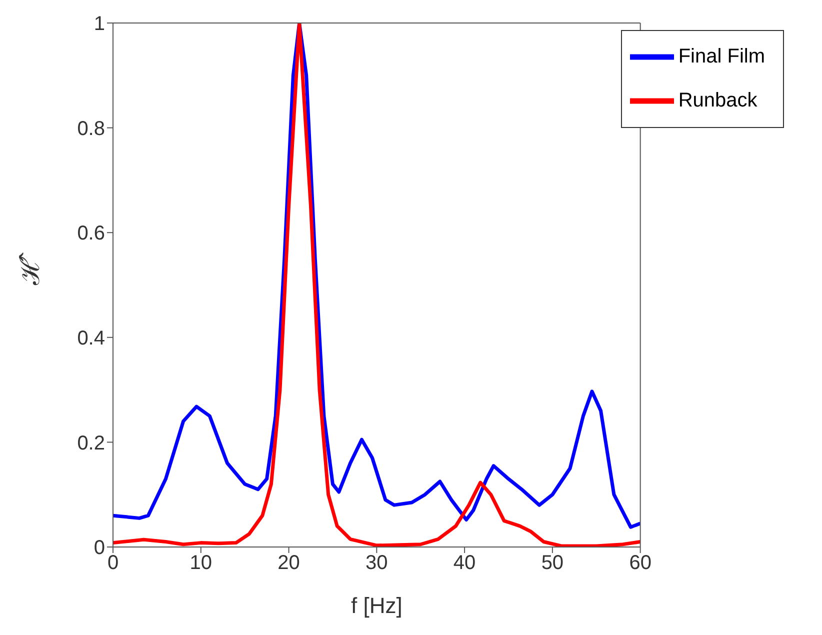 The width and height of the screenshot is (822, 635). I want to click on y-tick-label: 1, so click(99, 24).